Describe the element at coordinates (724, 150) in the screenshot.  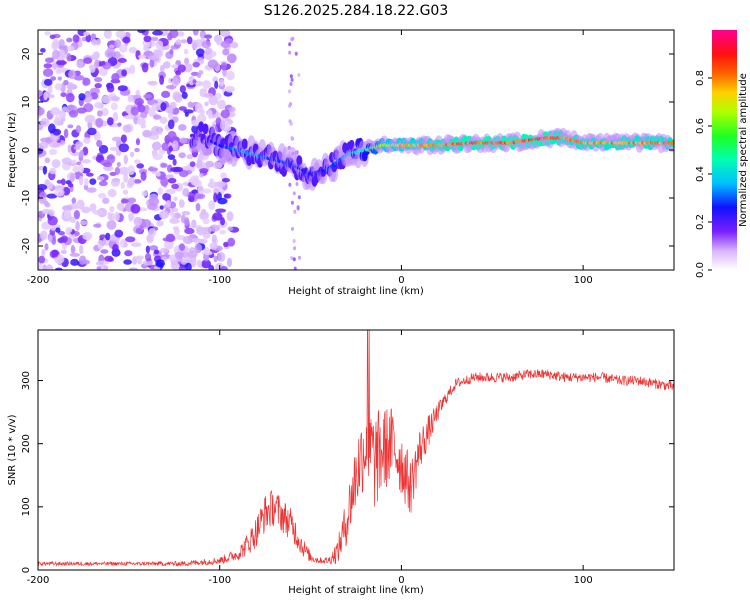
I see `colorbar-gradient` at that location.